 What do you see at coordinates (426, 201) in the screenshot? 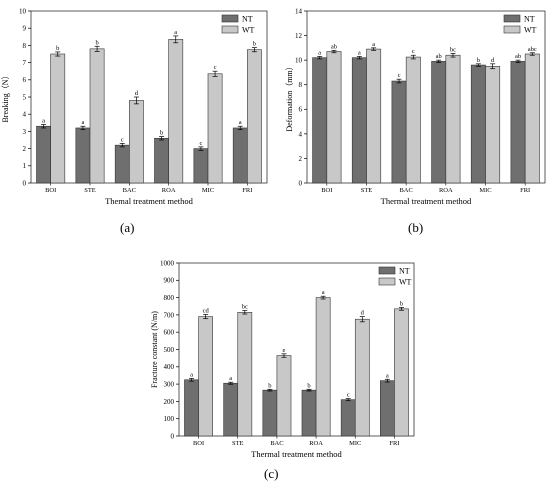
I see `x-axis-label: Thermal treatment method` at bounding box center [426, 201].